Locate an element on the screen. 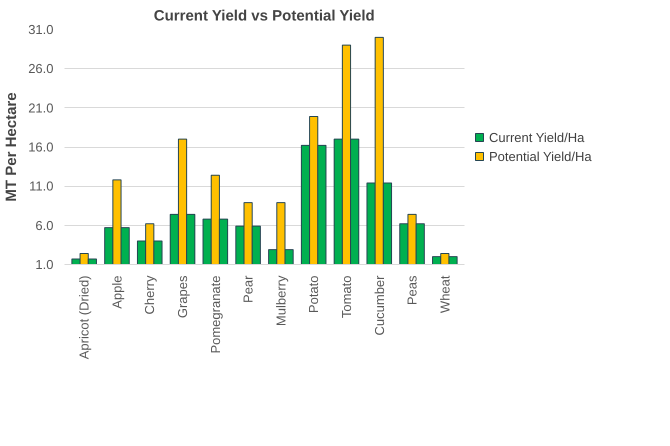 The height and width of the screenshot is (446, 670). y-axis-title: MT Per Hectare is located at coordinates (11, 147).